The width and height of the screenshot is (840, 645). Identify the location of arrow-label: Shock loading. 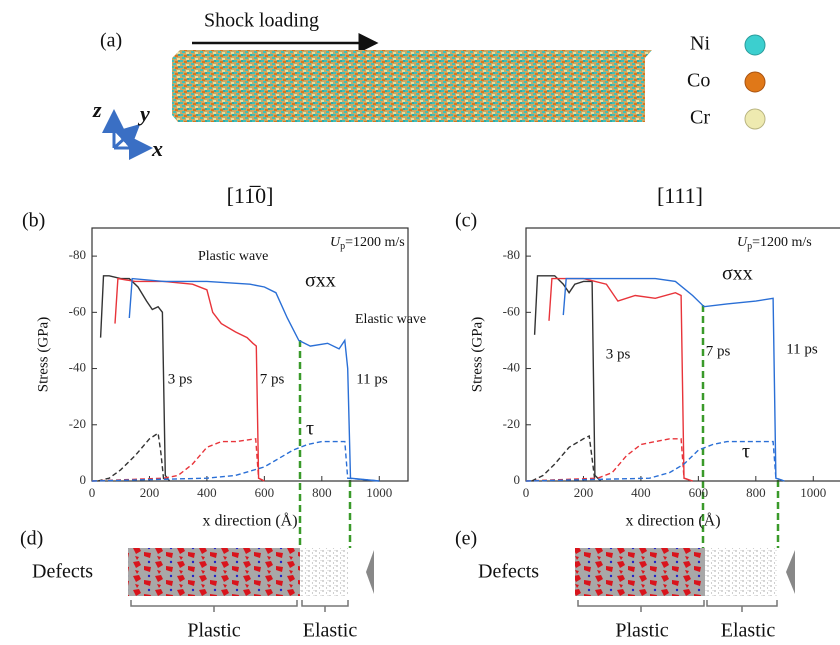
(261, 21).